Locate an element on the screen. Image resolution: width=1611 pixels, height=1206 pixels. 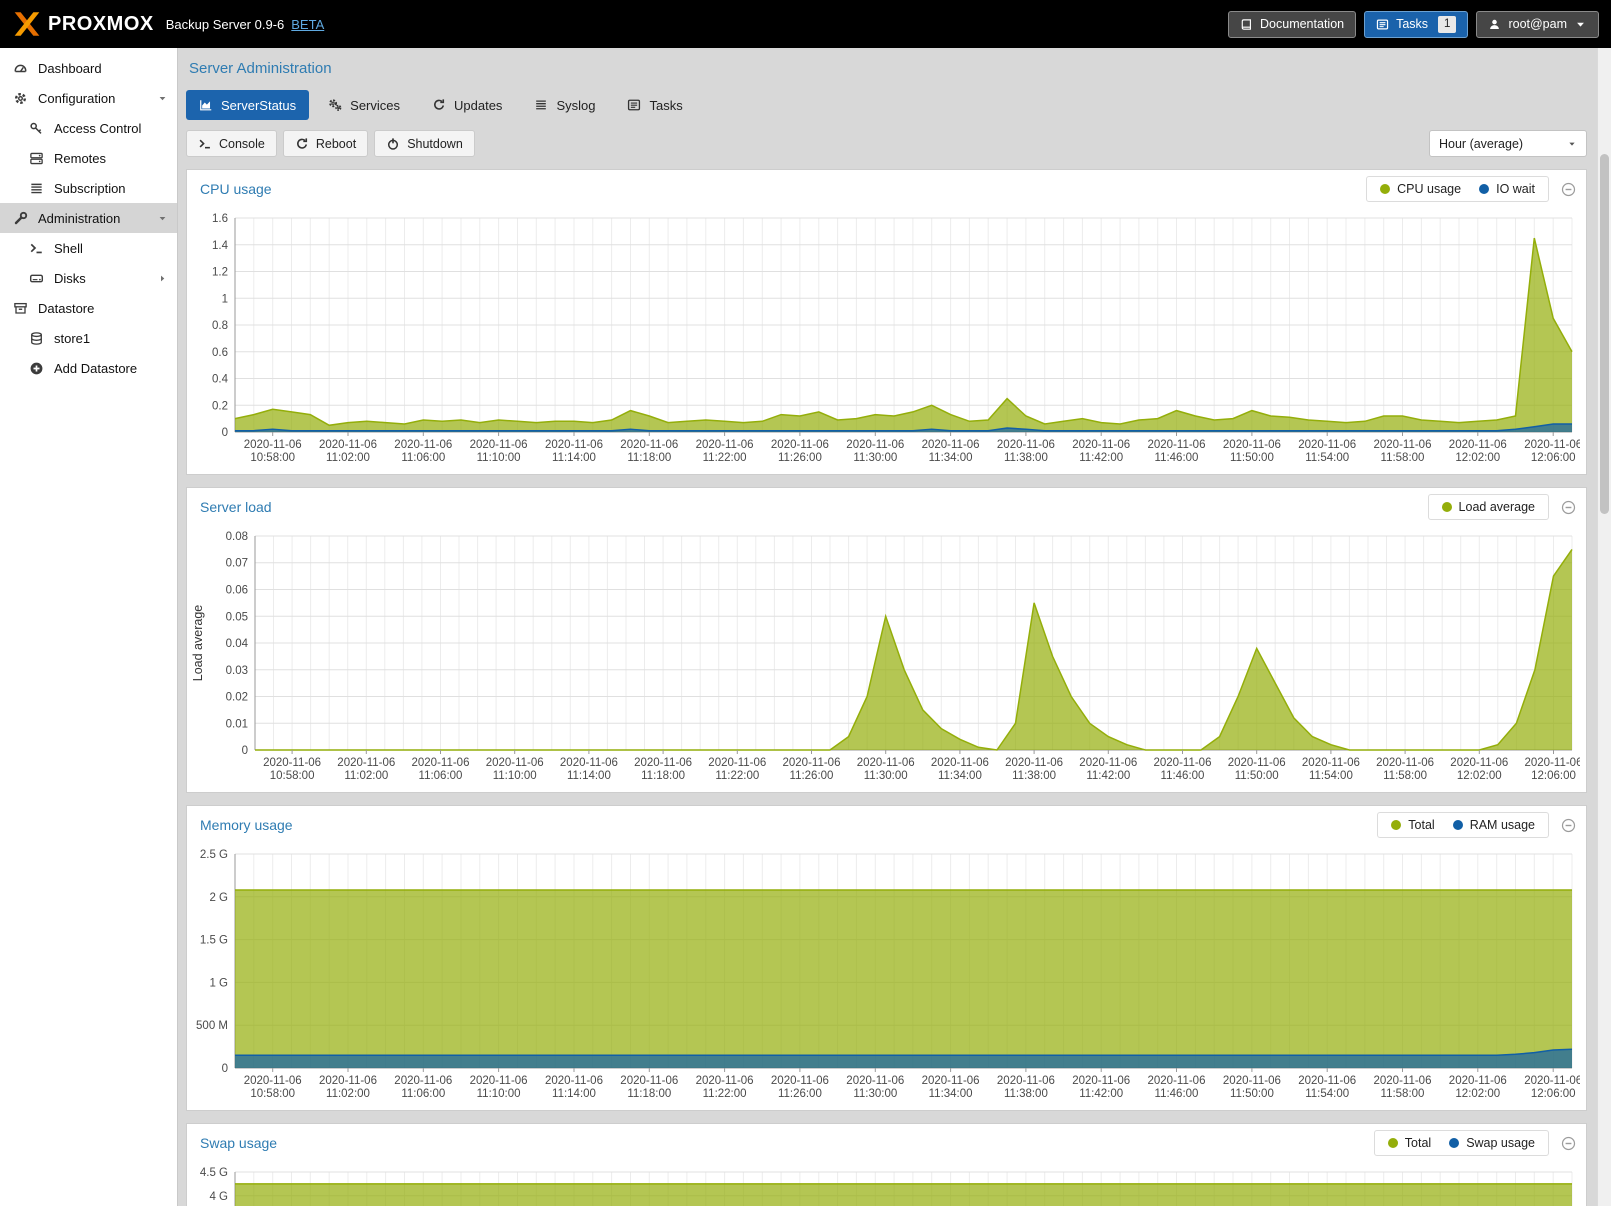
legend-label: IO wait is located at coordinates (1515, 189).